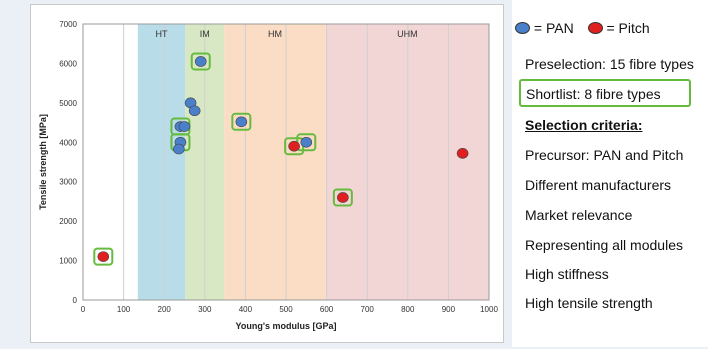  I want to click on criteria-item: Market relevance, so click(579, 215).